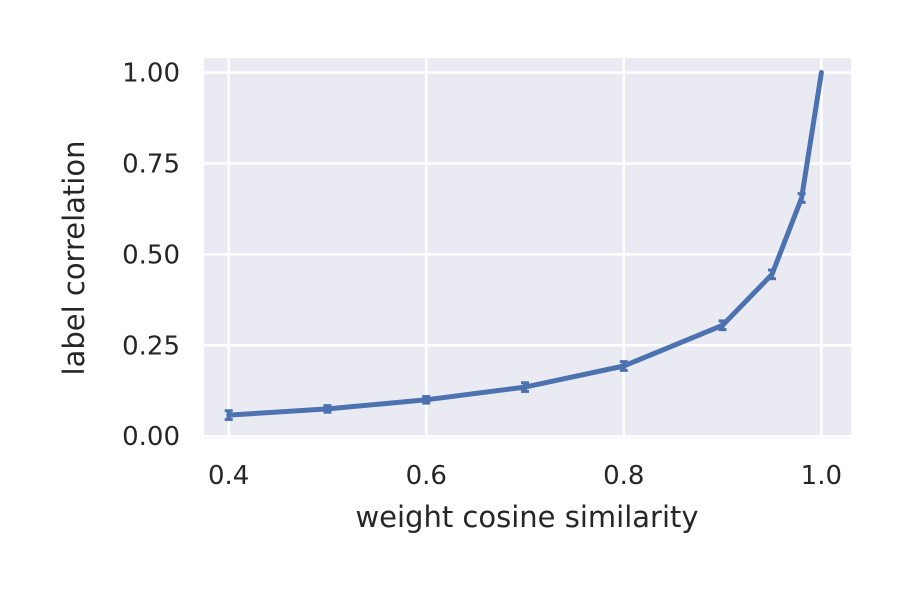 The image size is (910, 594). What do you see at coordinates (821, 476) in the screenshot?
I see `x-tick-label: 1.0` at bounding box center [821, 476].